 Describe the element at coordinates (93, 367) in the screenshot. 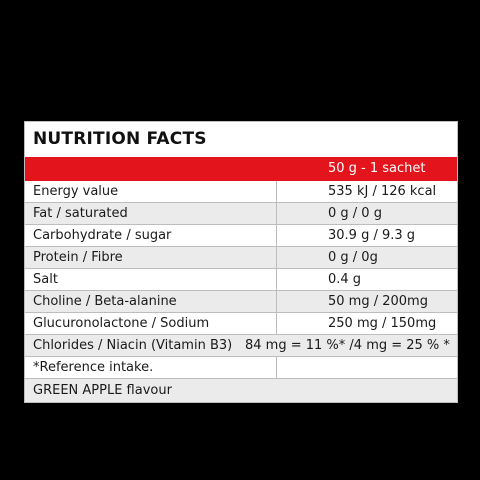

I see `reference-note: *Reference intake.` at that location.